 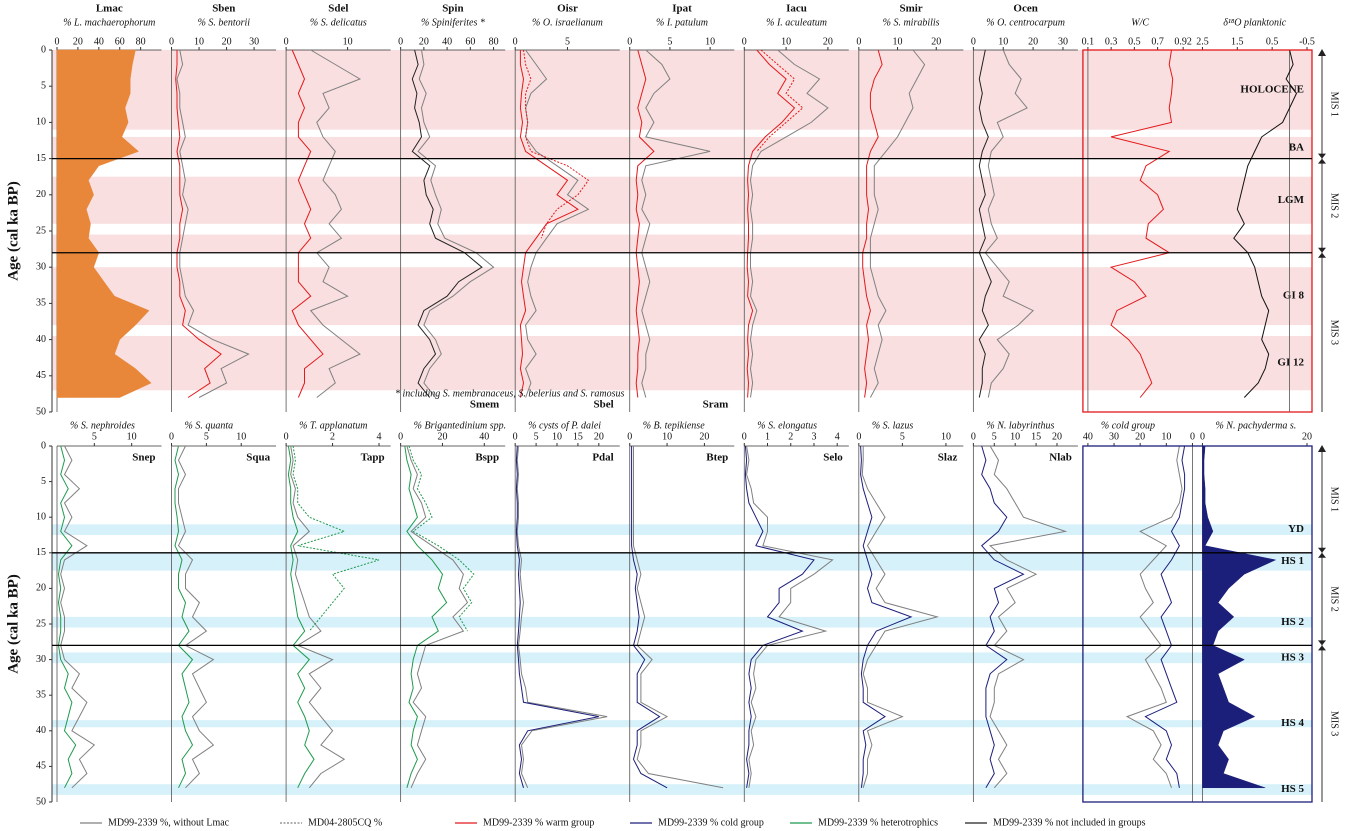 What do you see at coordinates (1060, 458) in the screenshot?
I see `panel-title: Nlab` at bounding box center [1060, 458].